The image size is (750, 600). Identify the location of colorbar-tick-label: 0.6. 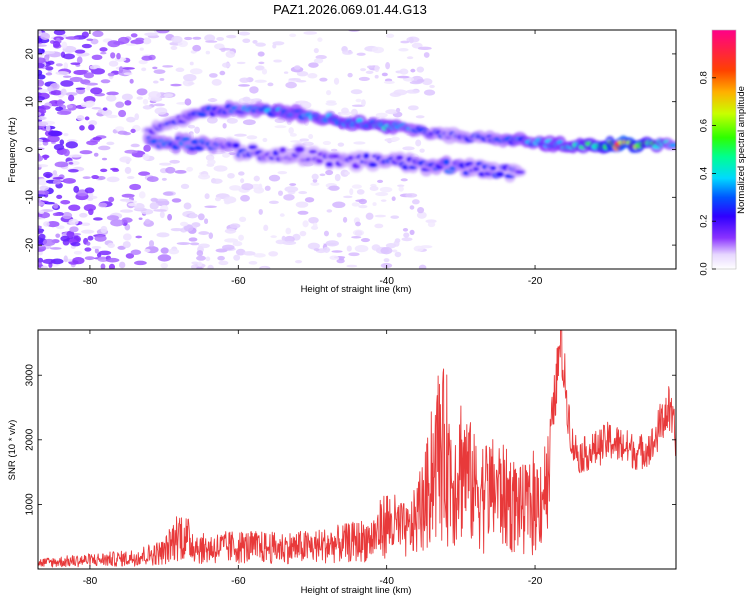
(704, 125).